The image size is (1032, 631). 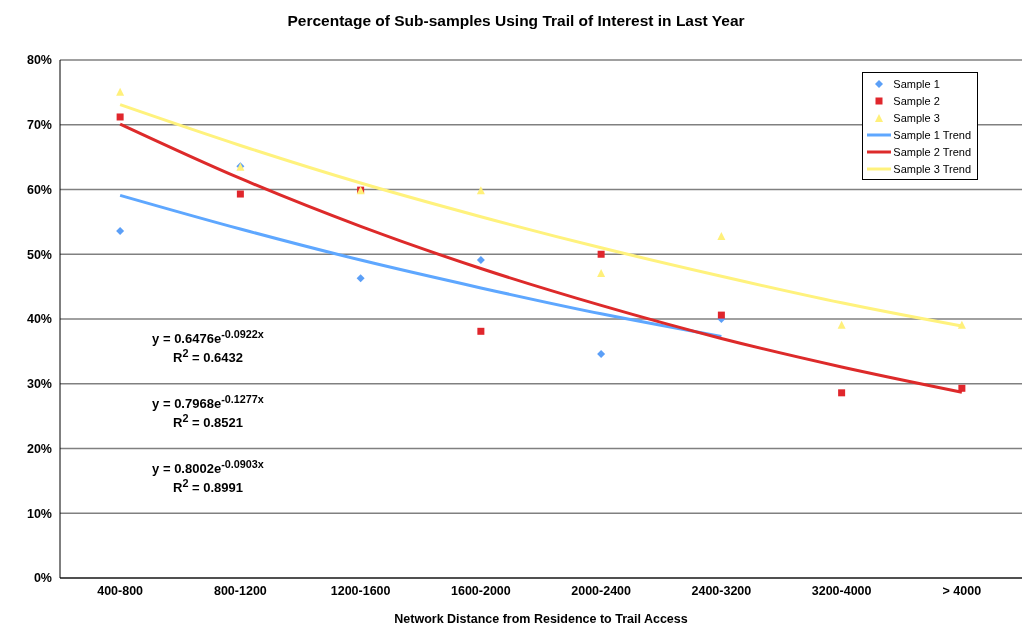 What do you see at coordinates (916, 117) in the screenshot?
I see `legend-label: Sample 3` at bounding box center [916, 117].